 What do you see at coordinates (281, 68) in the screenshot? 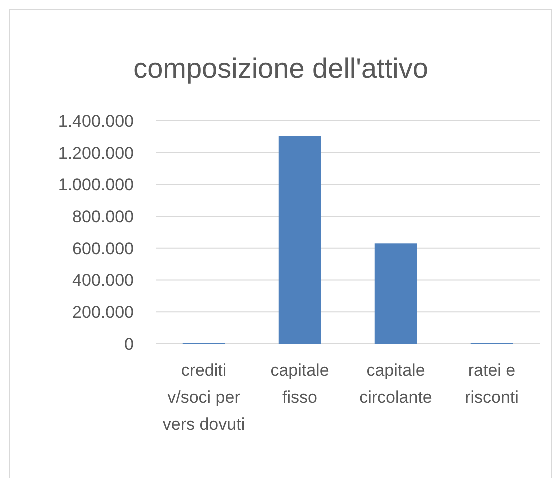
I see `chart-title: composizione dell'attivo` at bounding box center [281, 68].